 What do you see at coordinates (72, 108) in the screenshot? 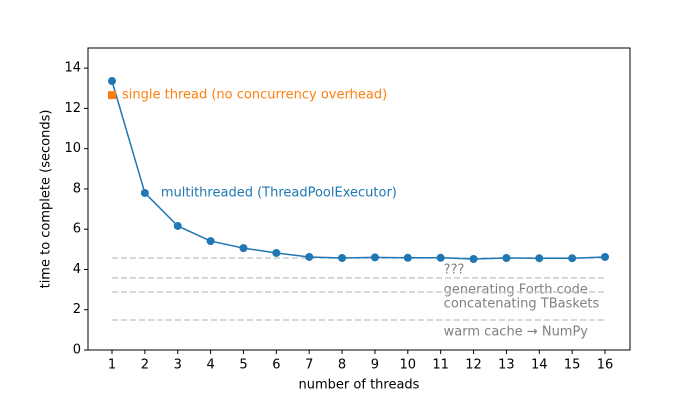
I see `y-tick-label: 12` at bounding box center [72, 108].